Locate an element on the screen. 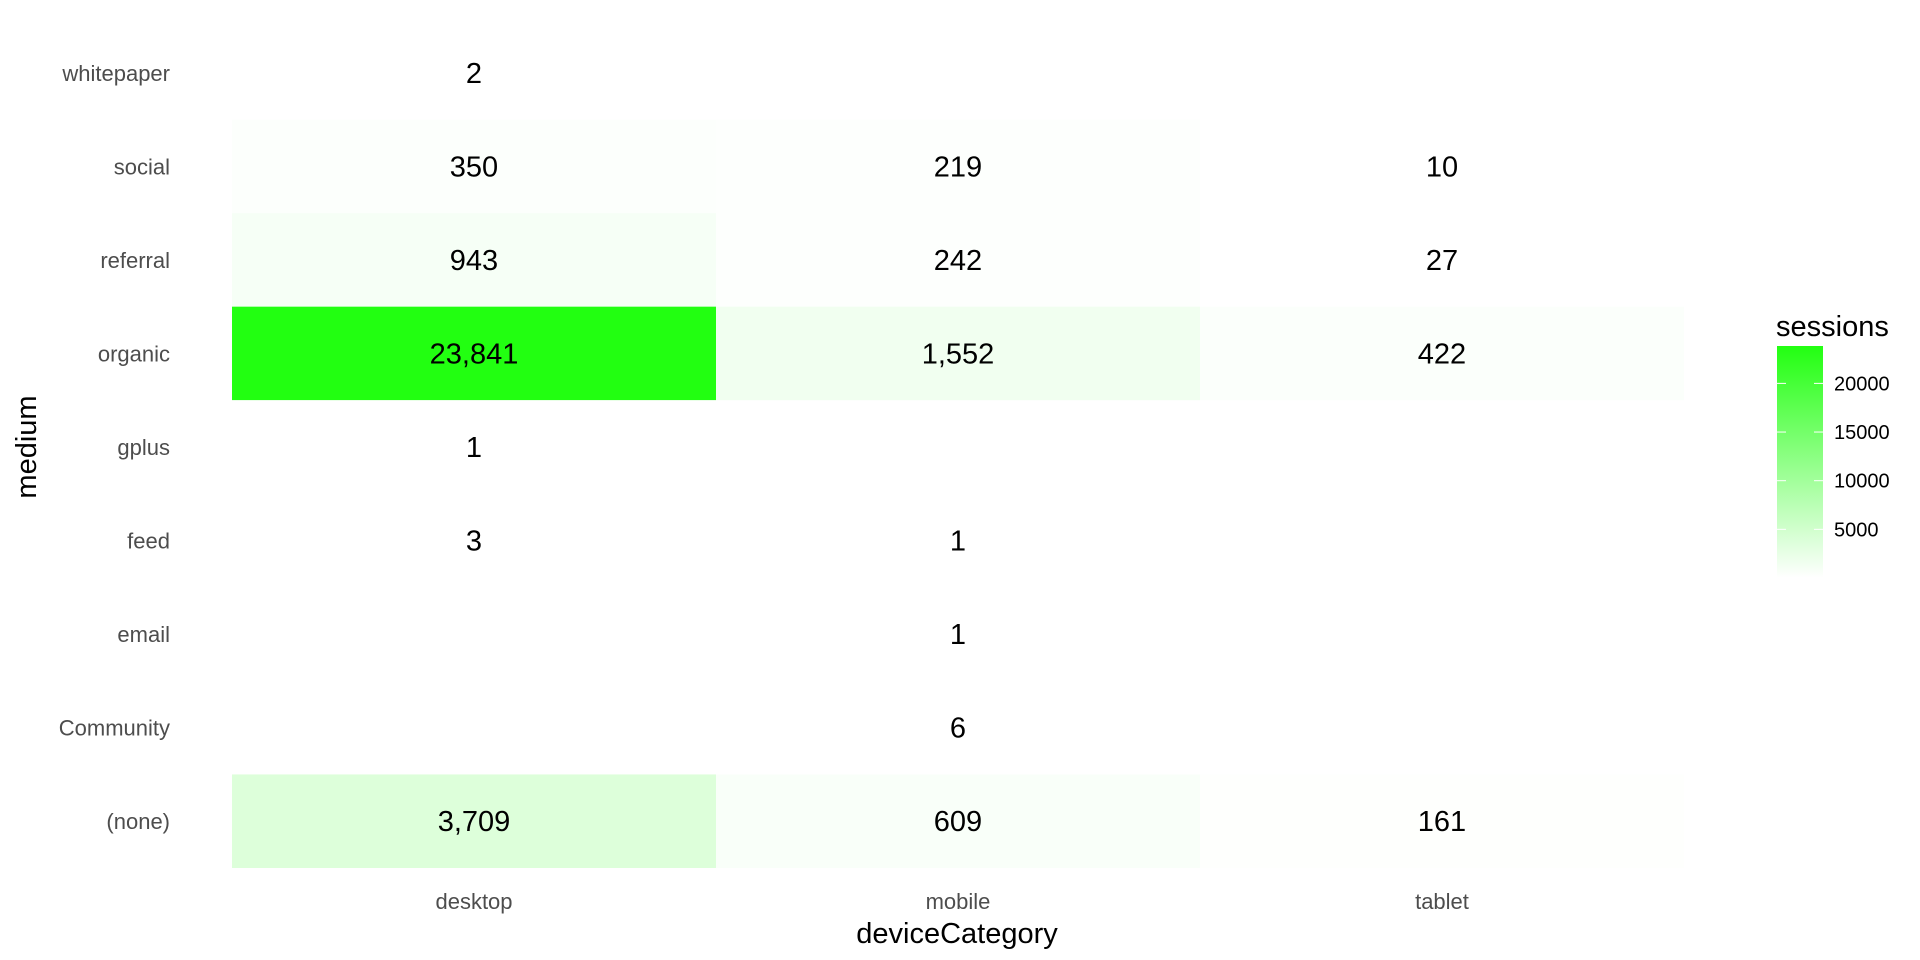 The height and width of the screenshot is (960, 1920). x-tick-labels: desktop mobile tablet is located at coordinates (951, 901).